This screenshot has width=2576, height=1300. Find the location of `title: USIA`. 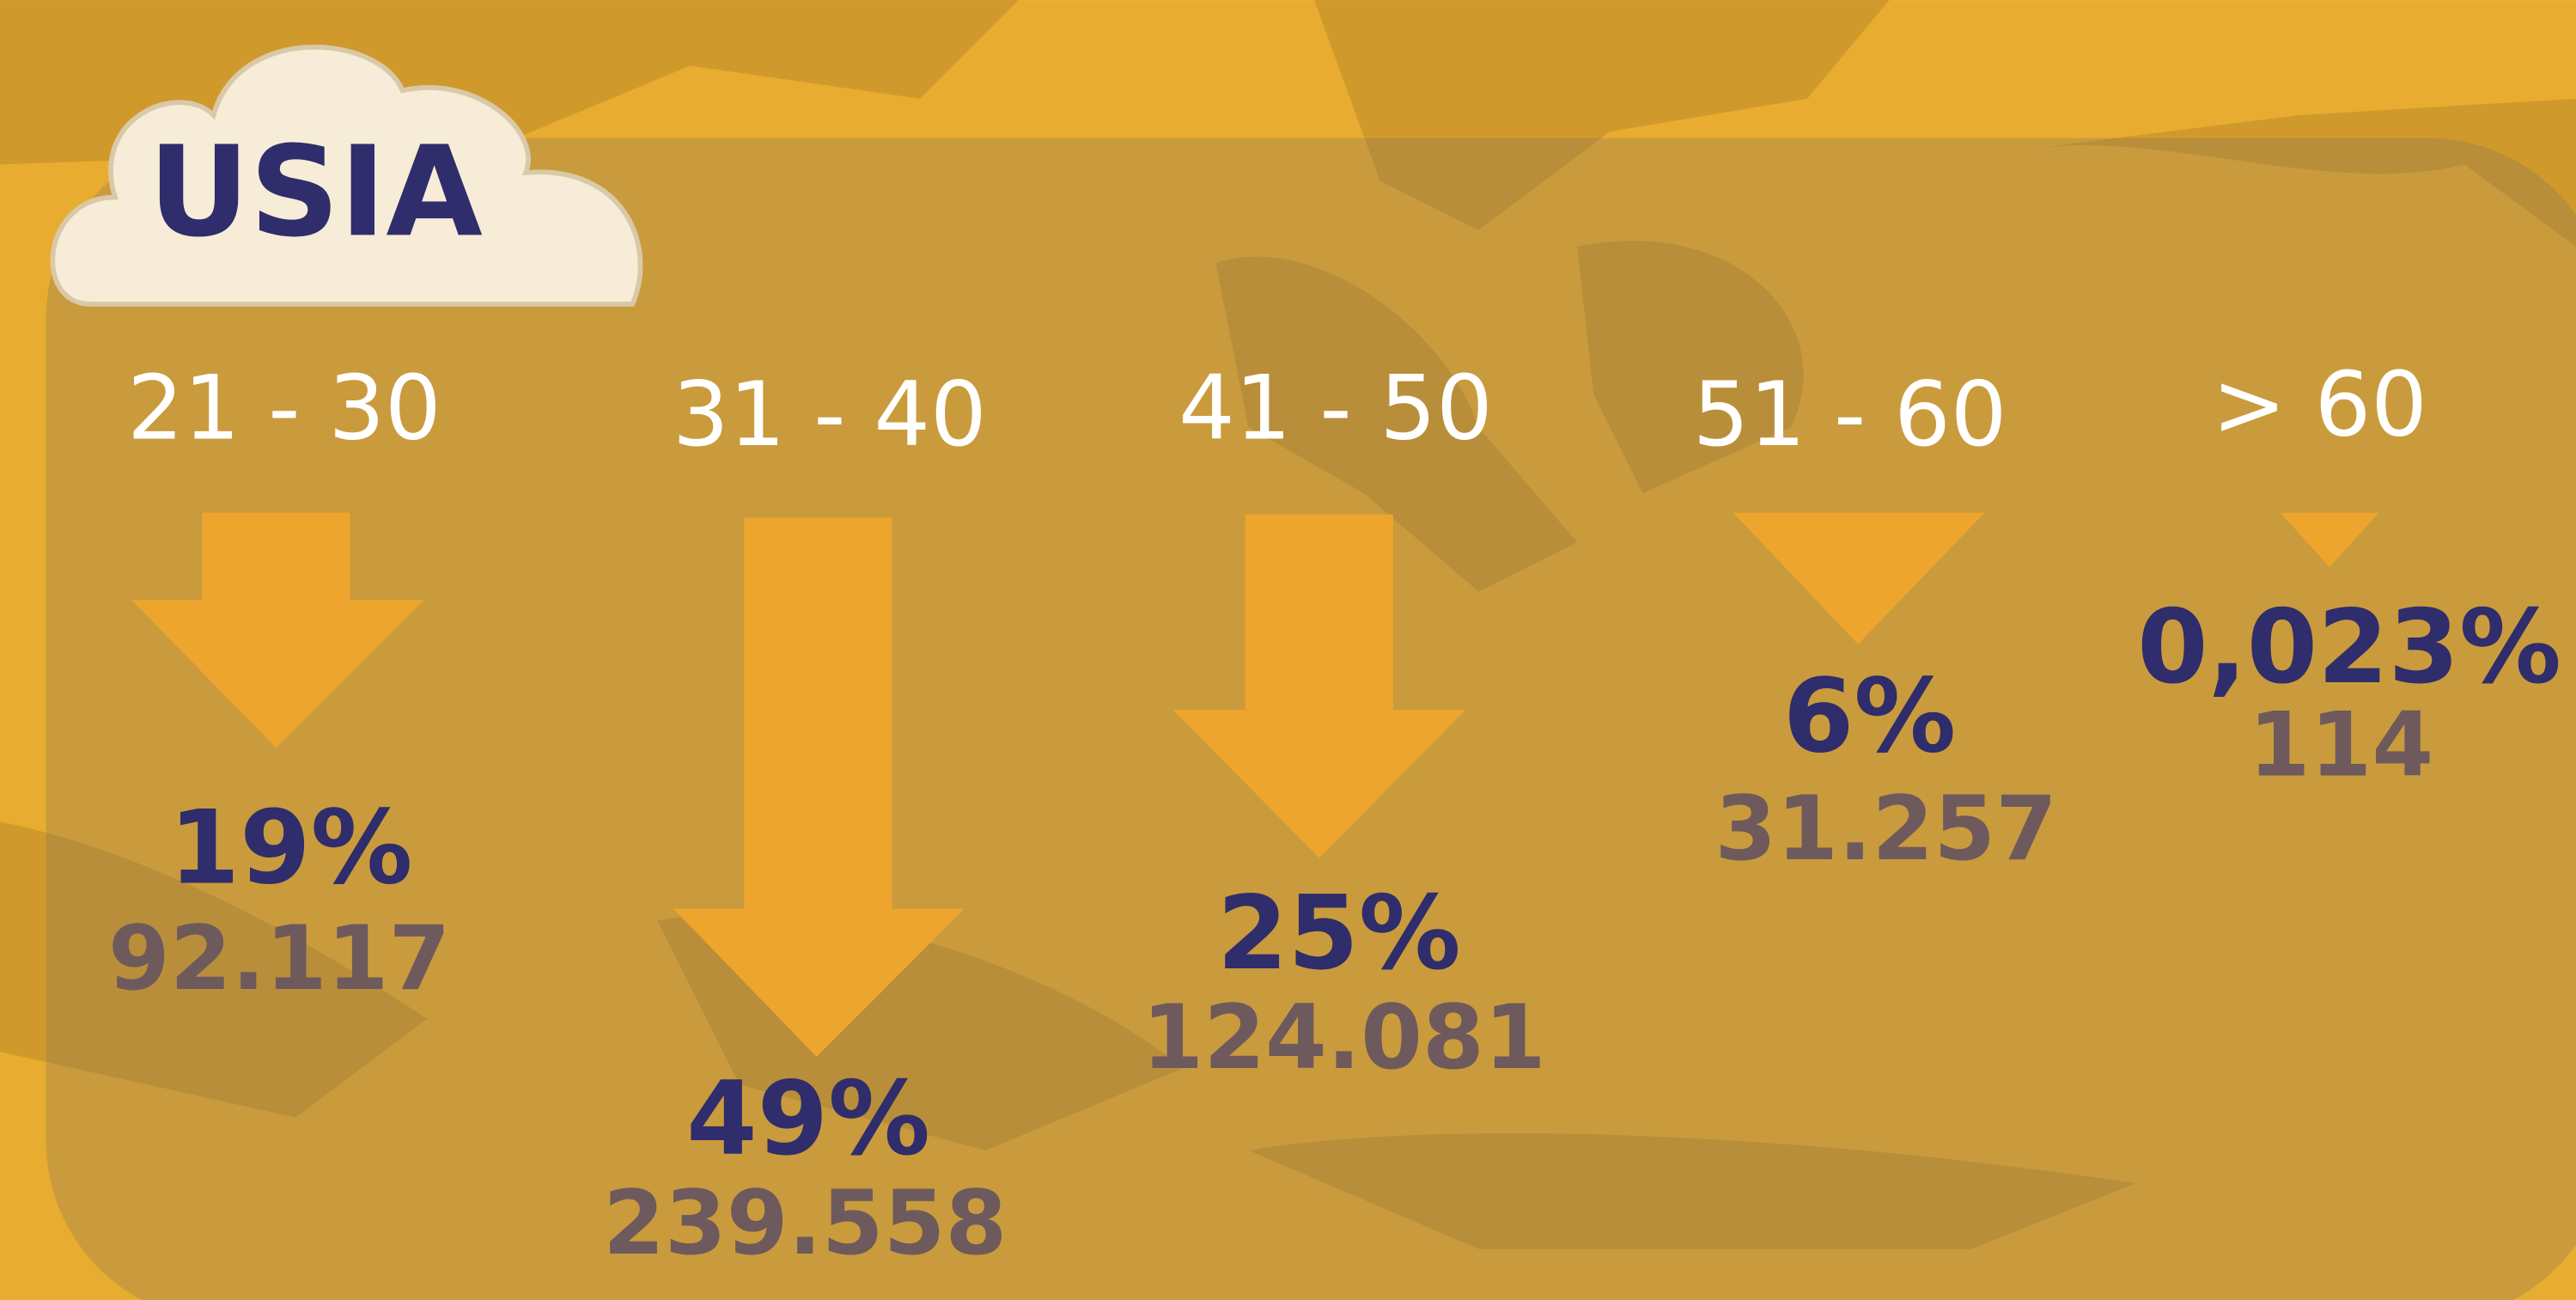

title: USIA is located at coordinates (316, 192).